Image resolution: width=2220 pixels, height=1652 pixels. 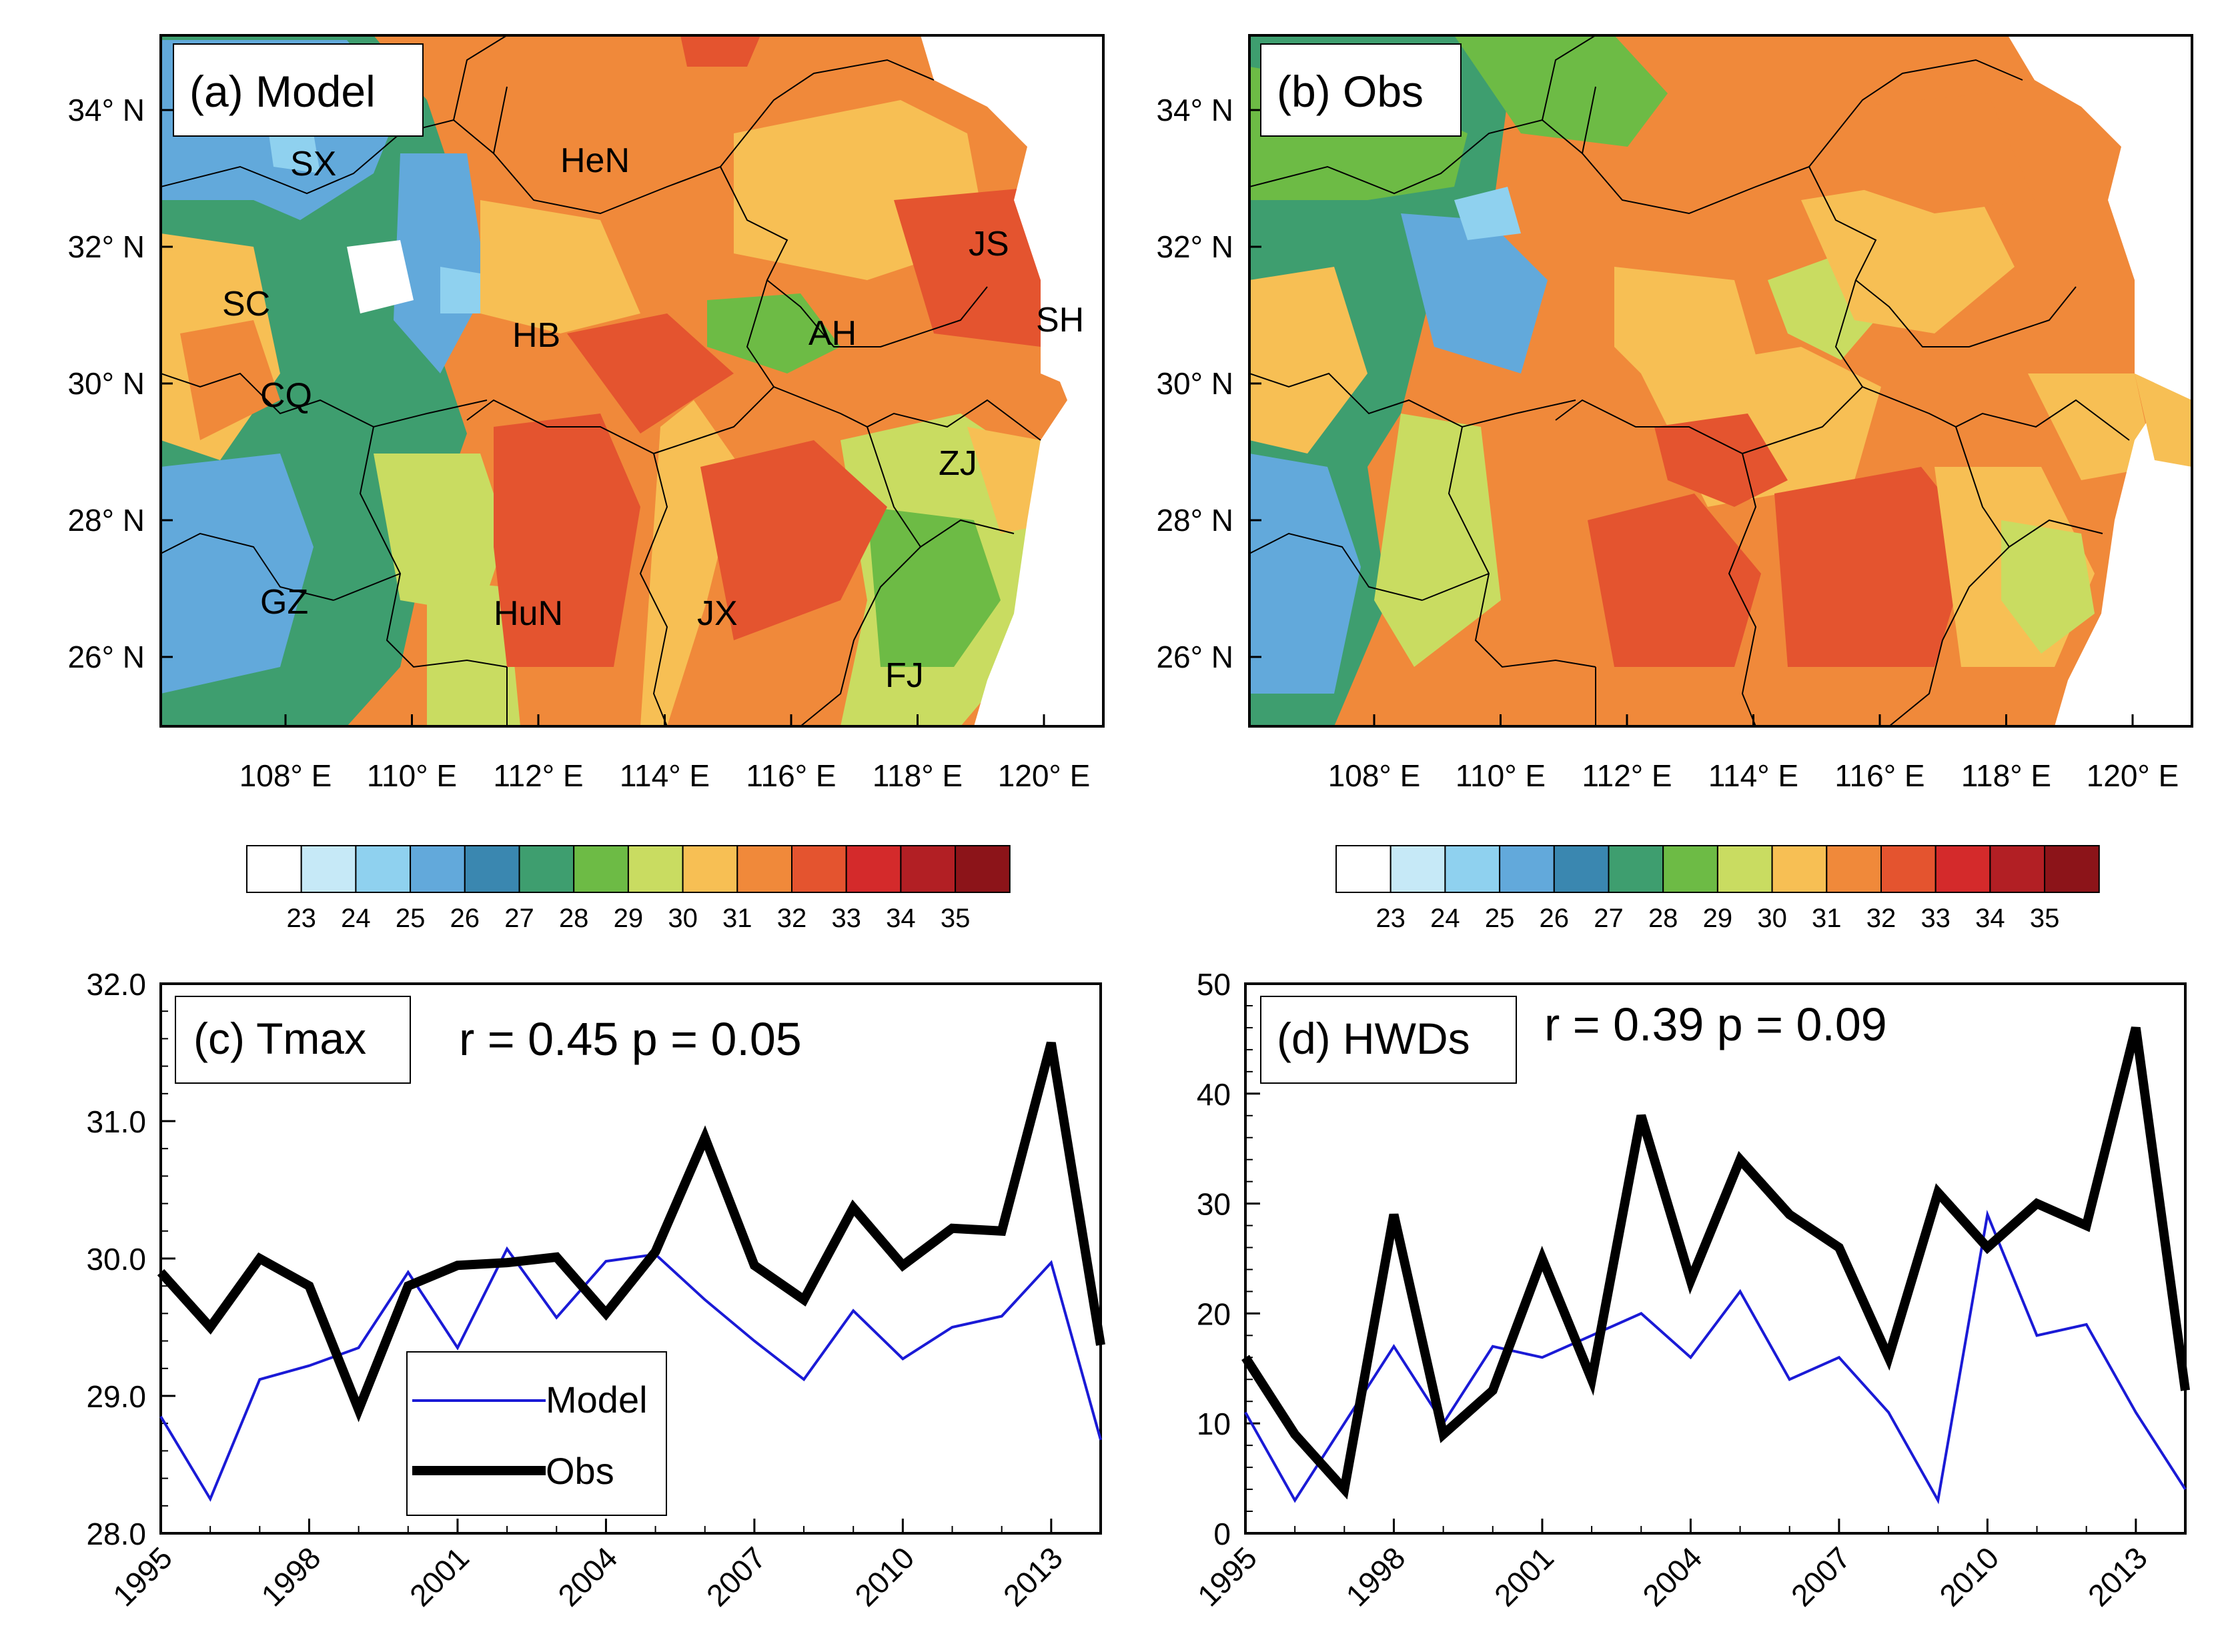 I want to click on legend-box, so click(x=536, y=1433).